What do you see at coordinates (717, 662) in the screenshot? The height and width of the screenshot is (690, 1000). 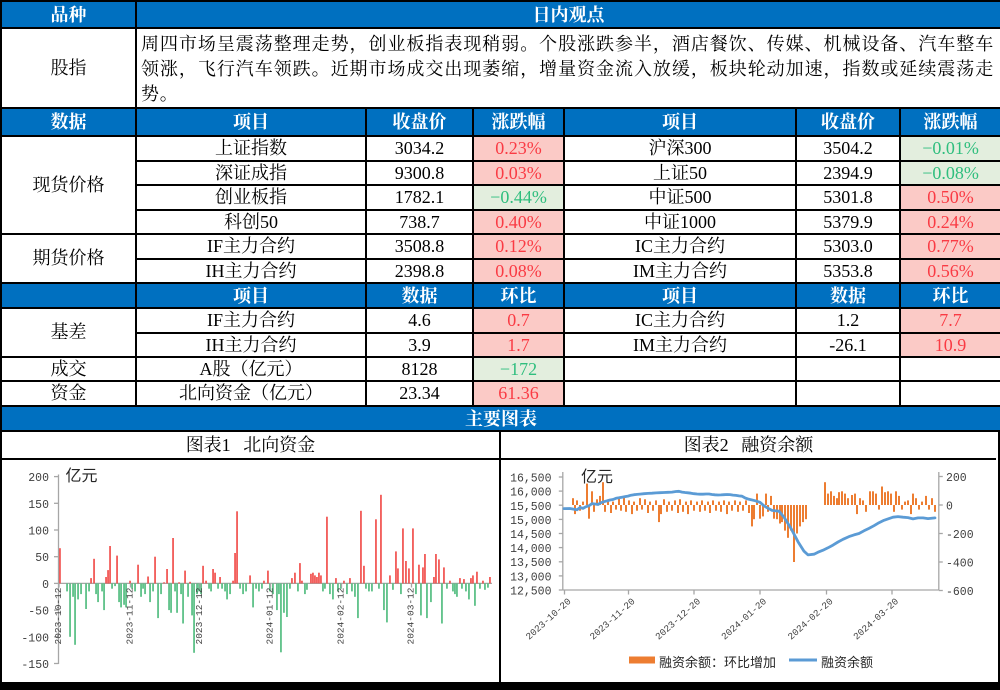 I see `svg-text: 融资余额：环比增加` at bounding box center [717, 662].